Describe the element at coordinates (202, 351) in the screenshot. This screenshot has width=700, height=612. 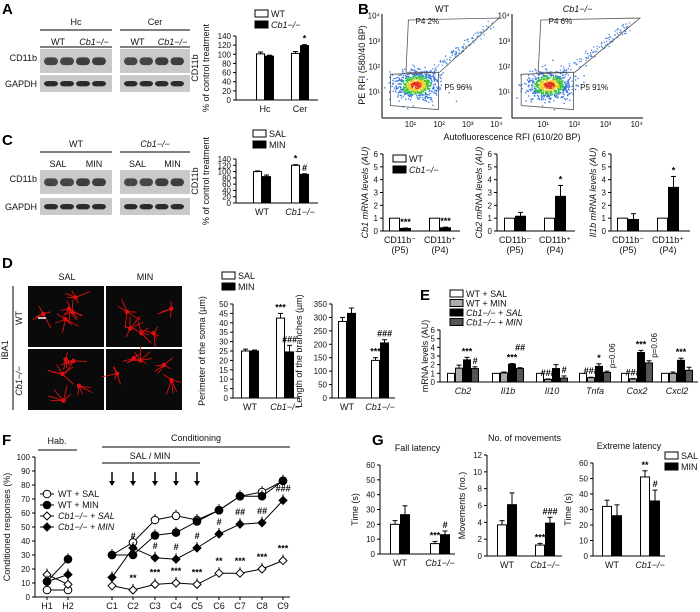
I see `y-axis-label: Perimeter of the soma (µm)` at that location.